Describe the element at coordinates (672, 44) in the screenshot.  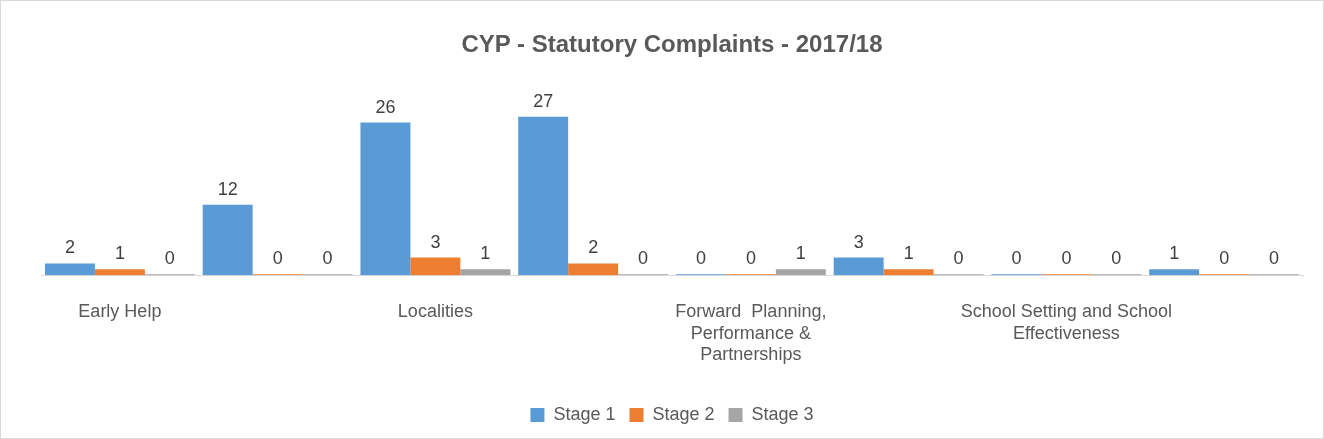
I see `chart-title: CYP - Statutory Complaints - 2017/18` at that location.